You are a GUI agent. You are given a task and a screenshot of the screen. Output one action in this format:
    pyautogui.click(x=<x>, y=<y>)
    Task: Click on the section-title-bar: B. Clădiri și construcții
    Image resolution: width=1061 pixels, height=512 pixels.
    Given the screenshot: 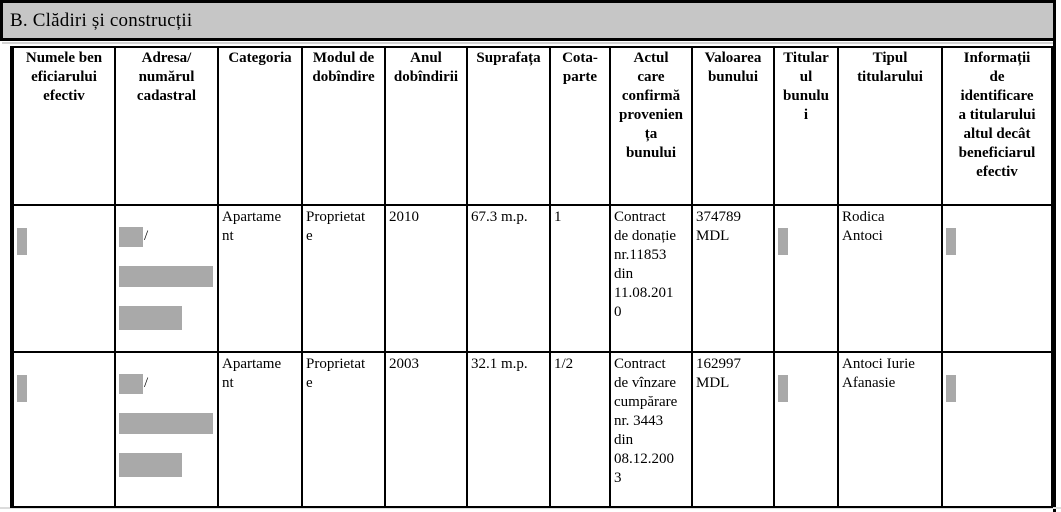 What is the action you would take?
    pyautogui.click(x=528, y=20)
    